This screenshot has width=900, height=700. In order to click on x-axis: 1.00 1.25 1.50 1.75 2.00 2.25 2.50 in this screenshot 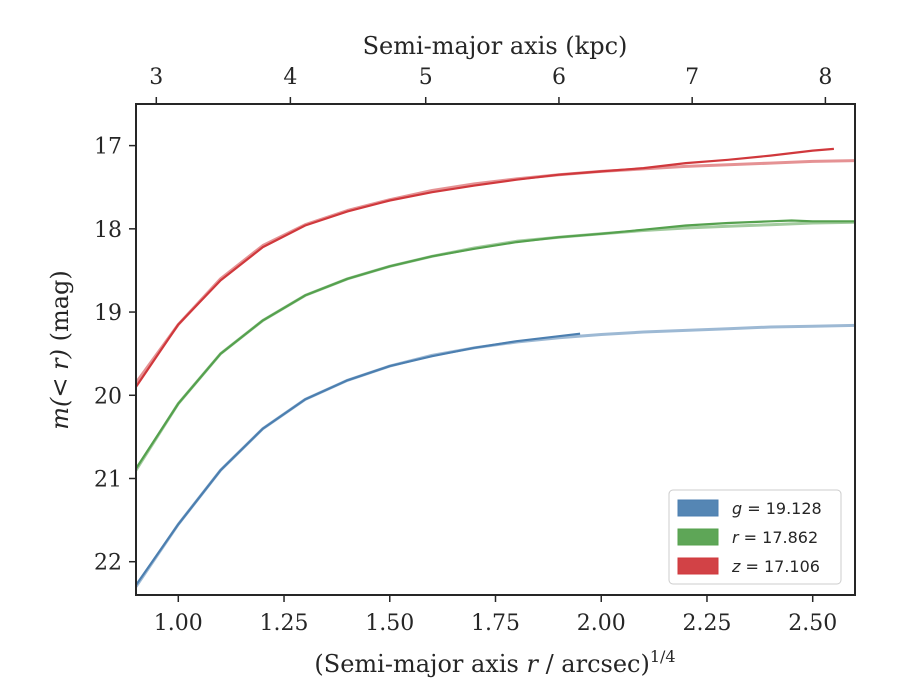, I will do `click(495, 615)`.